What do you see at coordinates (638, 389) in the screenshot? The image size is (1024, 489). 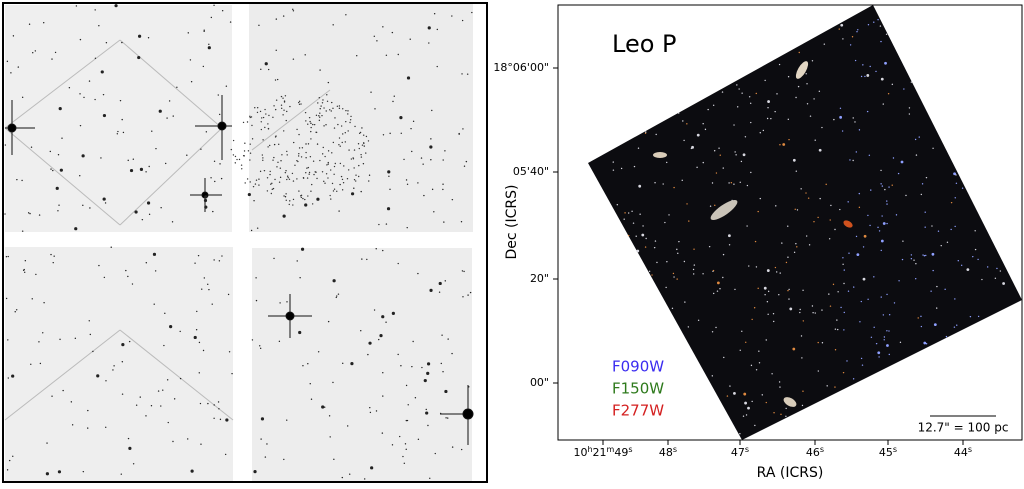 I see `filter-label: F150W` at bounding box center [638, 389].